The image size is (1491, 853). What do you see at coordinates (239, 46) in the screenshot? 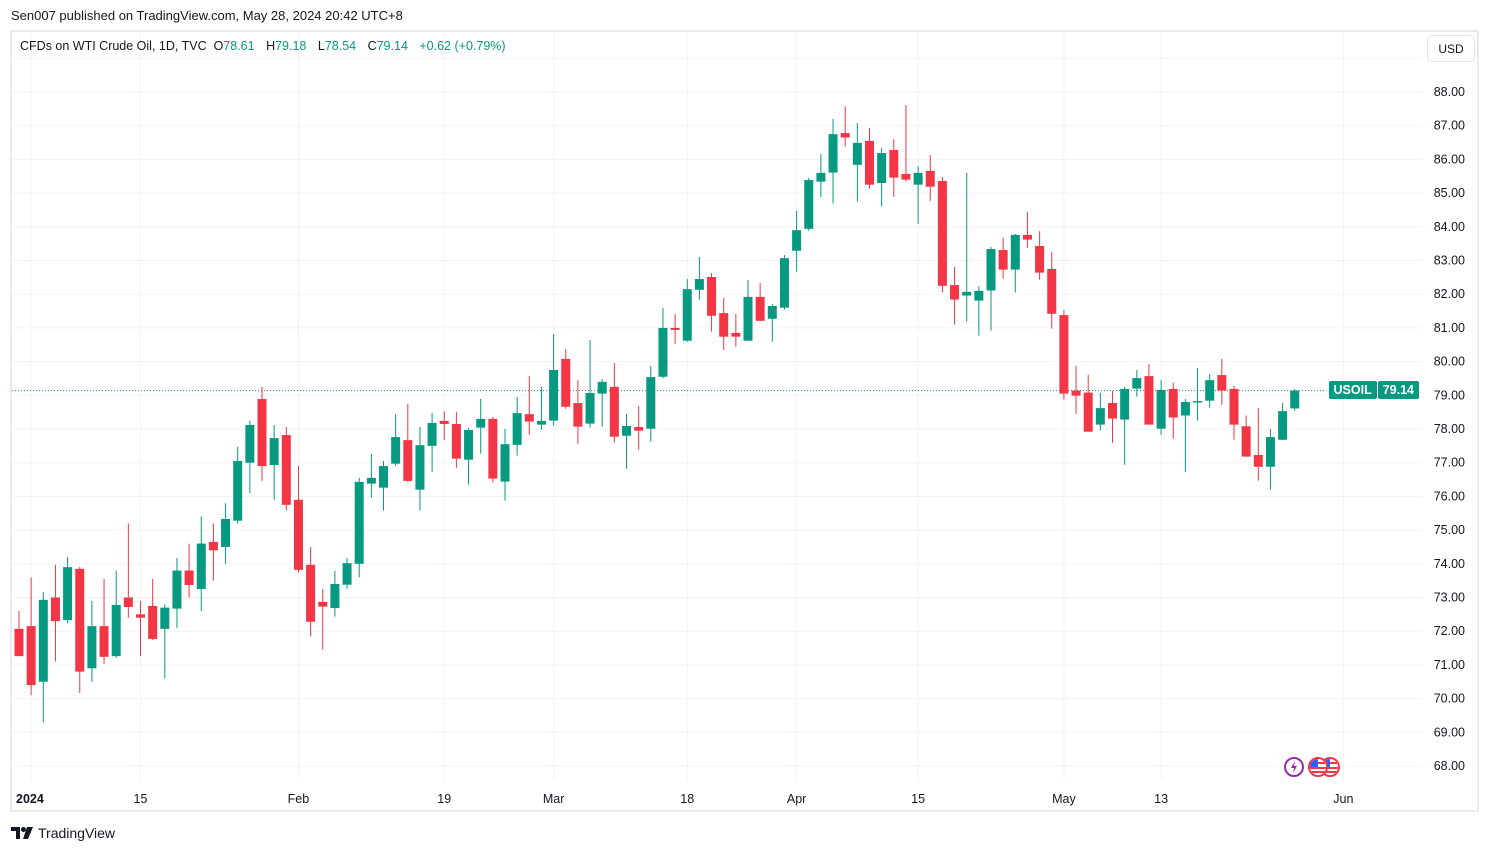
I see `open-value: 78.61` at bounding box center [239, 46].